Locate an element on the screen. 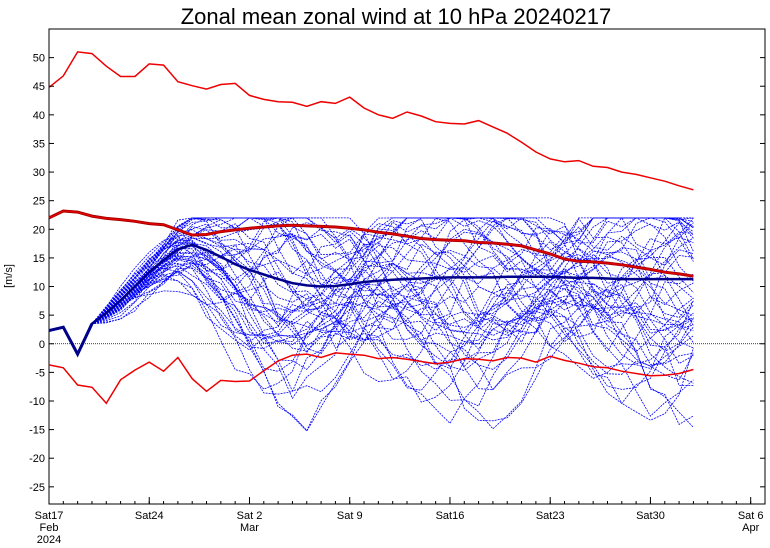 This screenshot has height=548, width=770. x-tick-label: Mar is located at coordinates (249, 528).